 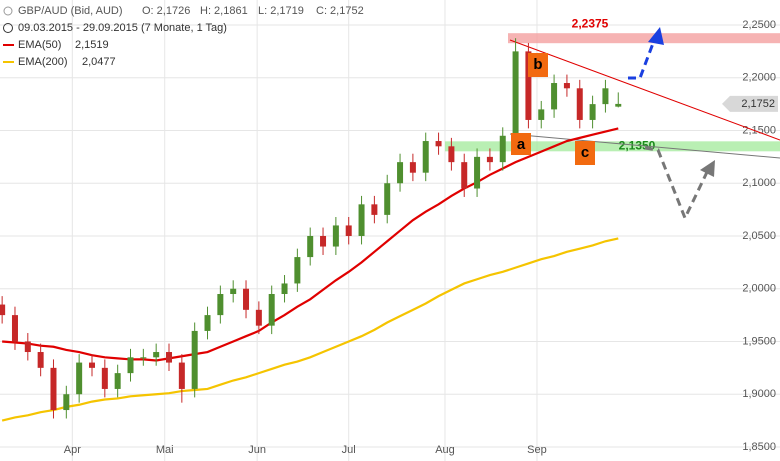 I want to click on annotation-label: c, so click(x=585, y=152).